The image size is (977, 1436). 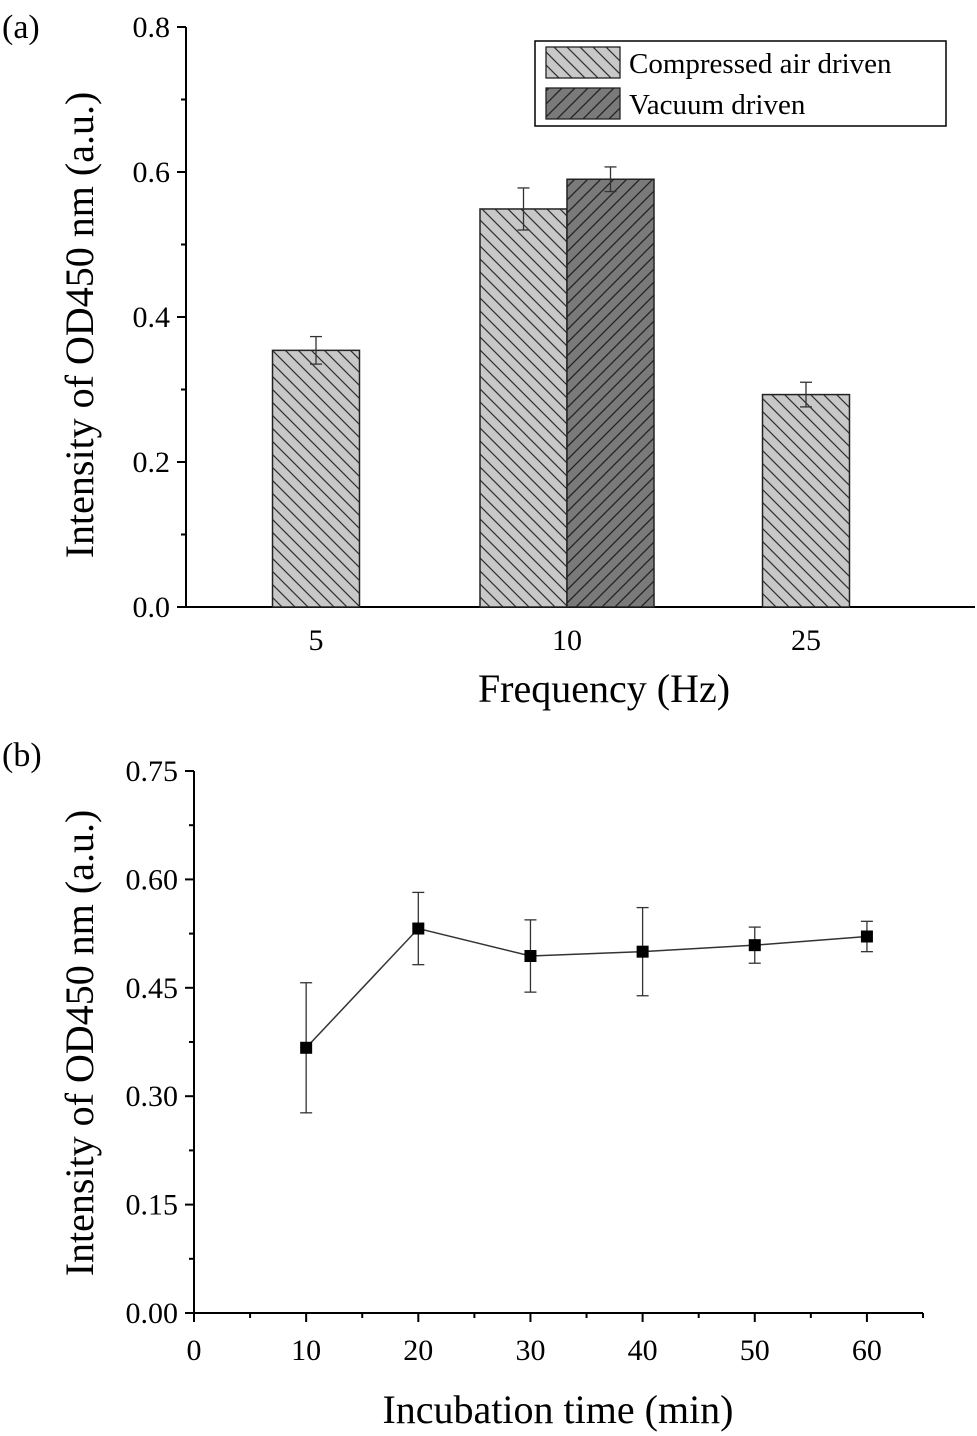 I want to click on panel-b-y-axis-title: Intensity of OD450 nm (a.u.), so click(x=79, y=1043).